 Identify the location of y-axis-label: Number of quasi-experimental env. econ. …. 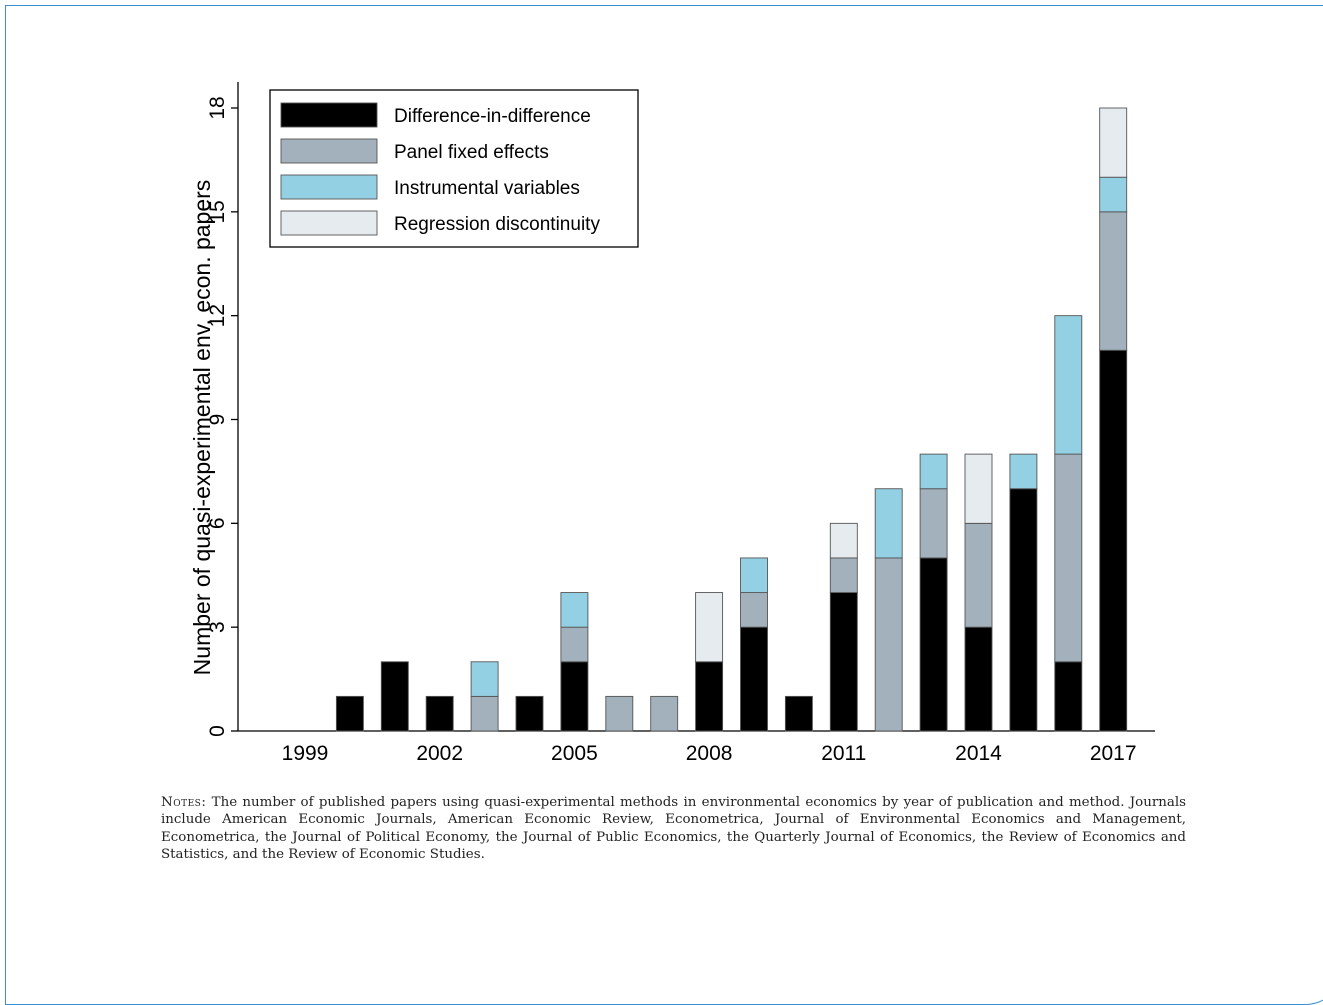
(202, 428).